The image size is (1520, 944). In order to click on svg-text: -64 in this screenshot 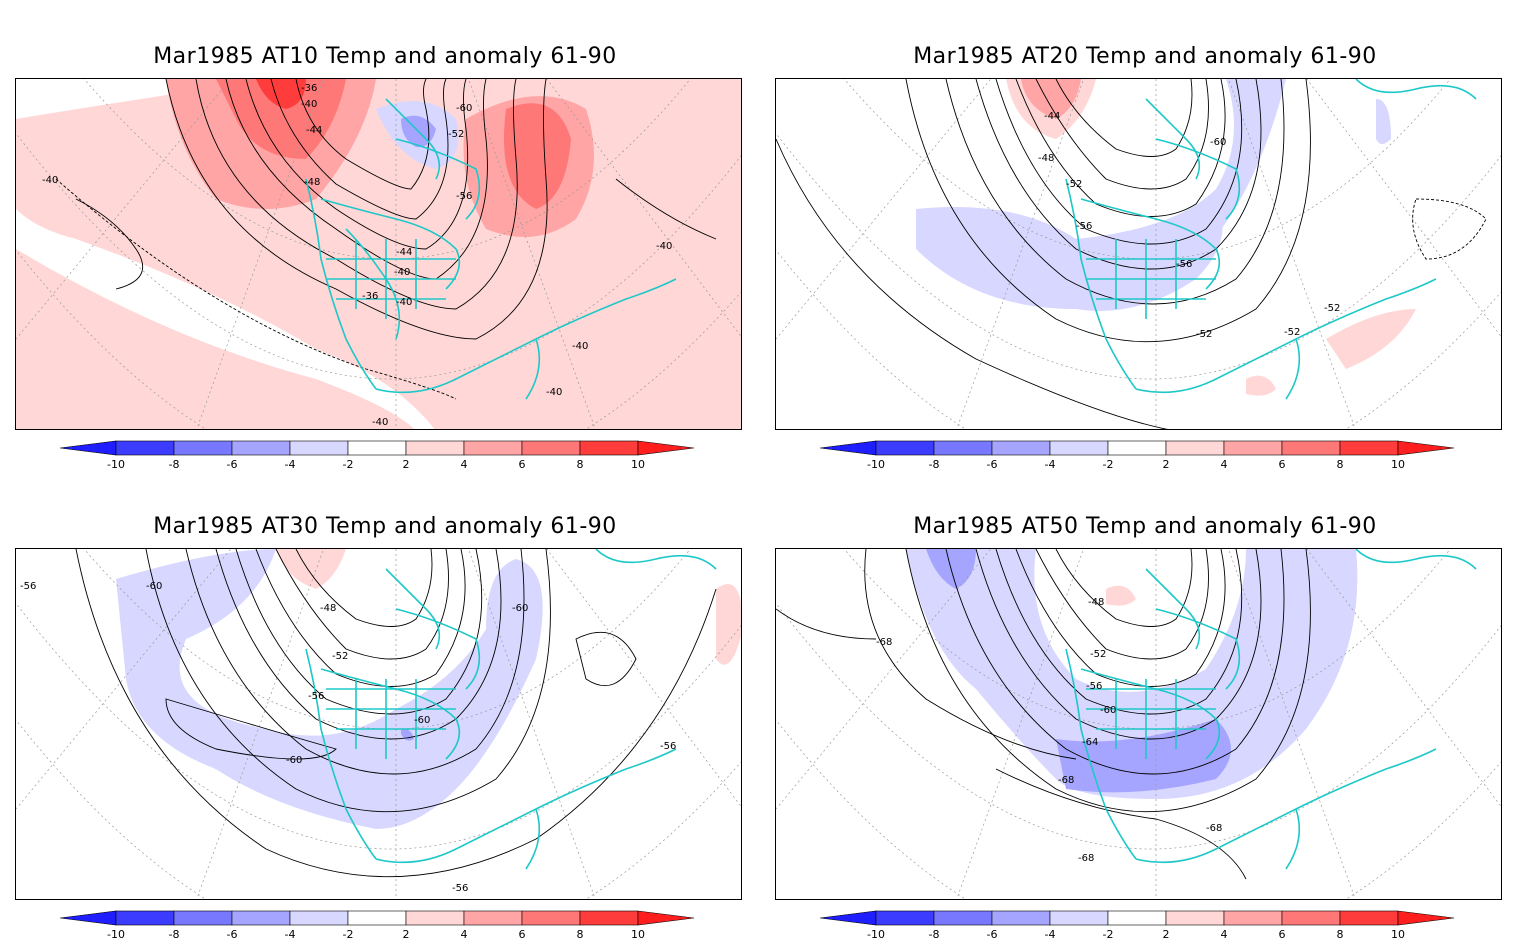, I will do `click(1090, 742)`.